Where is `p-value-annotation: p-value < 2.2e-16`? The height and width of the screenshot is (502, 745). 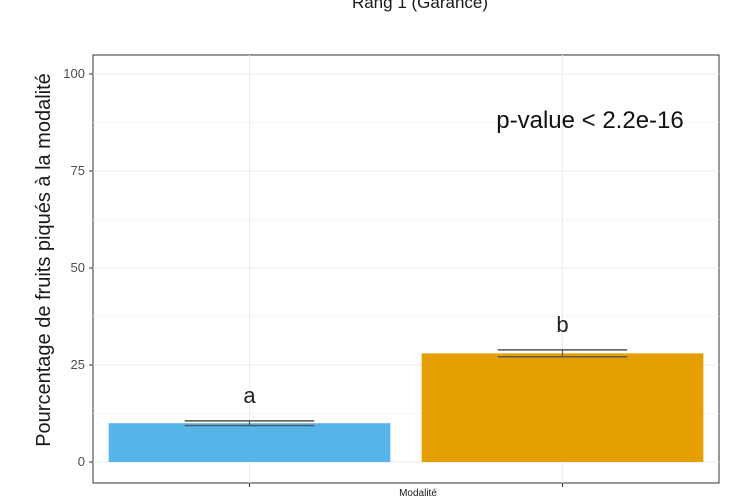
p-value-annotation: p-value < 2.2e-16 is located at coordinates (589, 120).